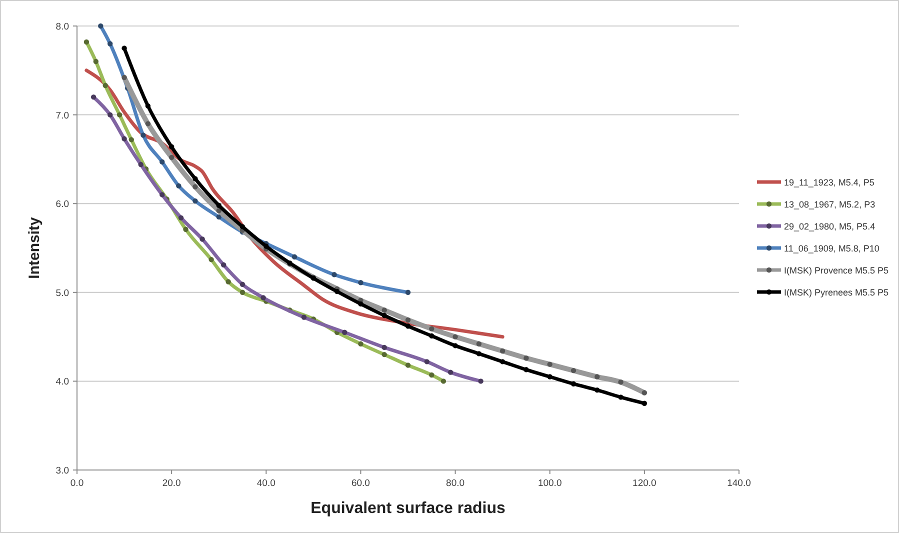  What do you see at coordinates (832, 249) in the screenshot?
I see `legend-label: 11_06_1909, M5.8, P10` at bounding box center [832, 249].